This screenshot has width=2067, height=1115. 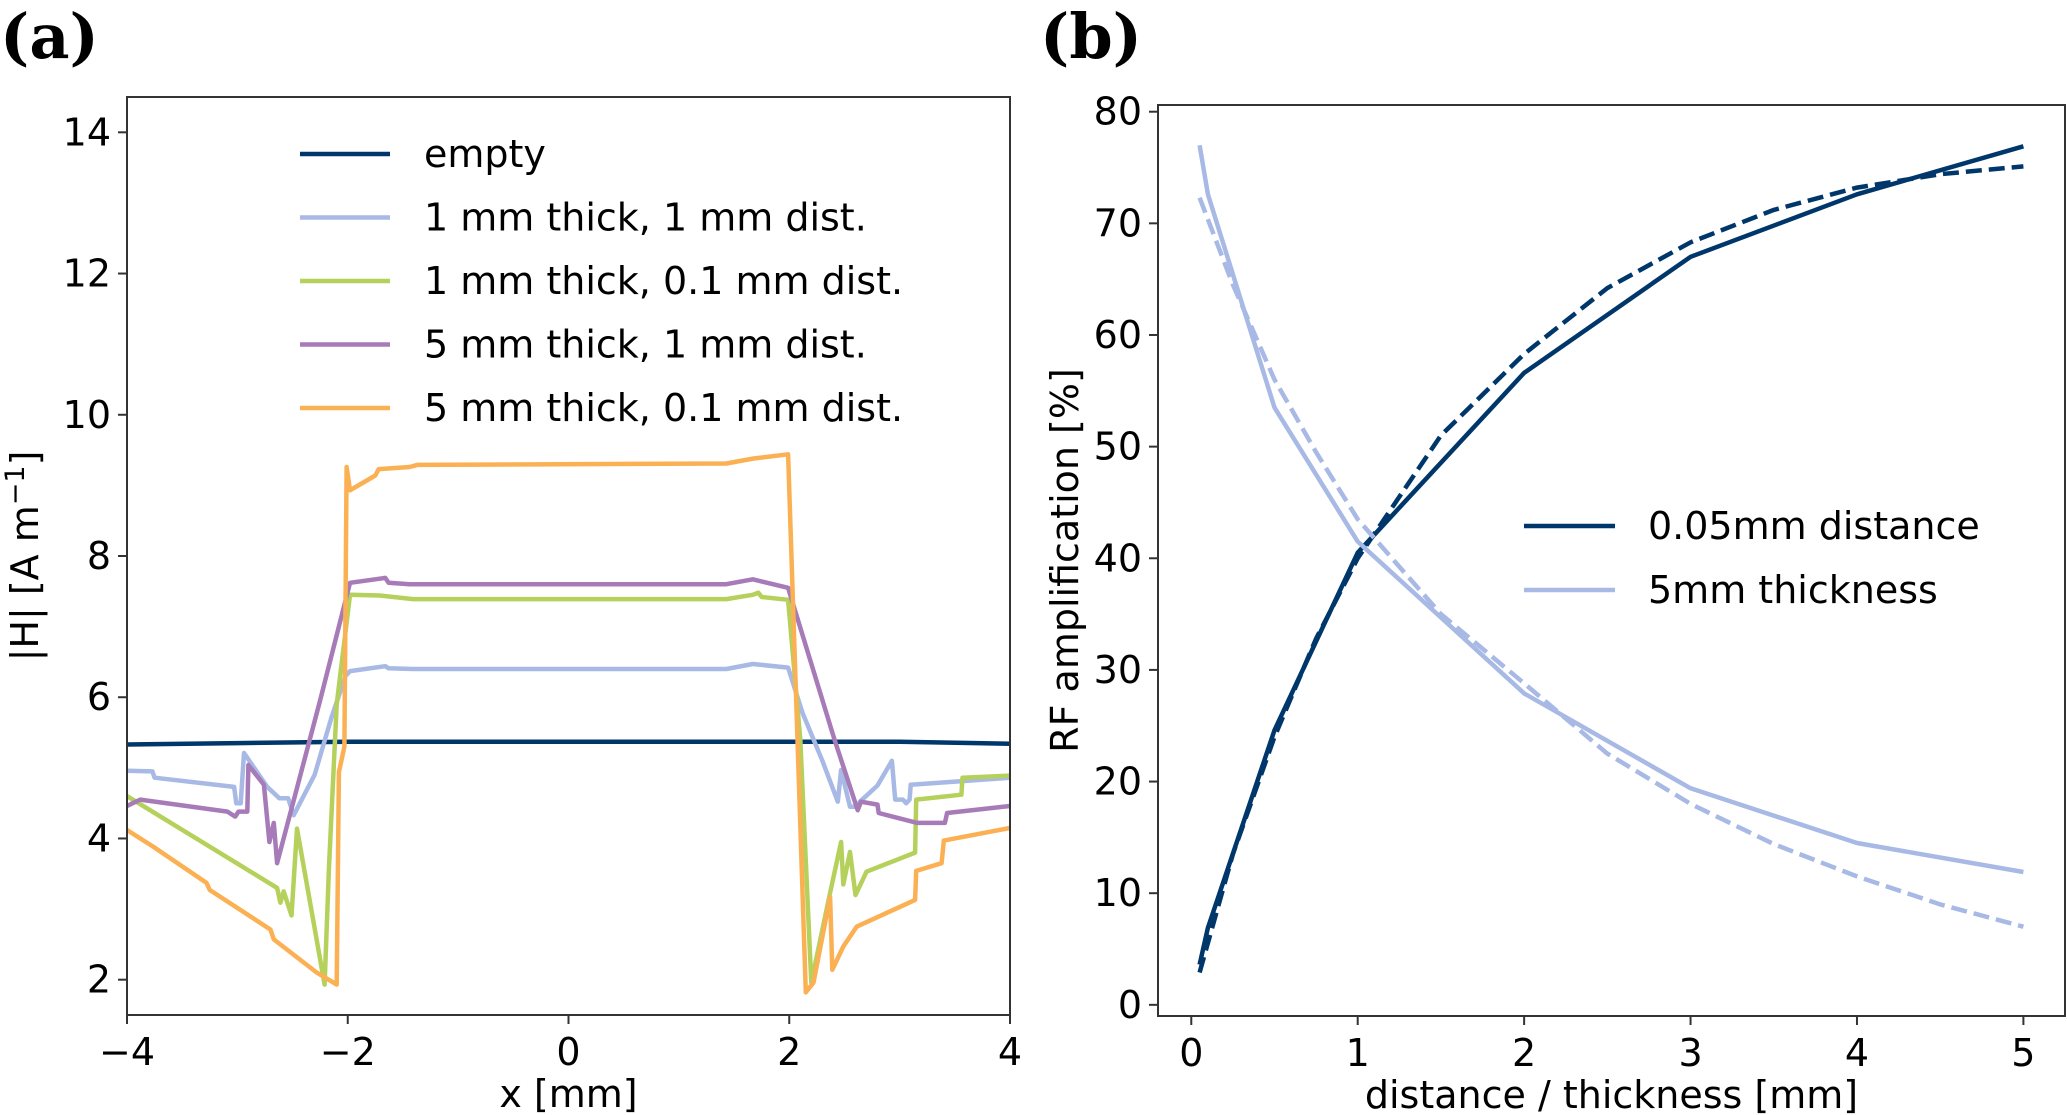 What do you see at coordinates (663, 408) in the screenshot?
I see `legend-label: 5 mm thick, 0.1 mm dist.` at bounding box center [663, 408].